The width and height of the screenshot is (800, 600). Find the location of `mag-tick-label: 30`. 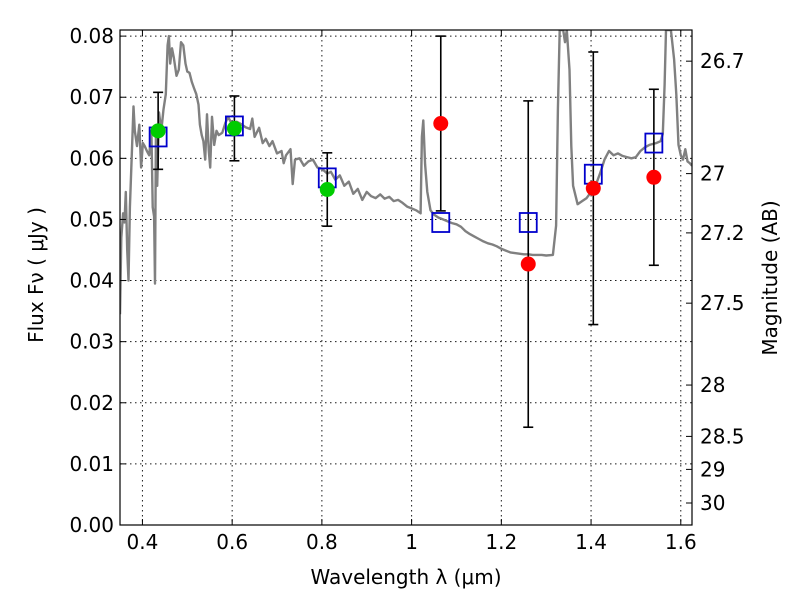

mag-tick-label: 30 is located at coordinates (712, 503).